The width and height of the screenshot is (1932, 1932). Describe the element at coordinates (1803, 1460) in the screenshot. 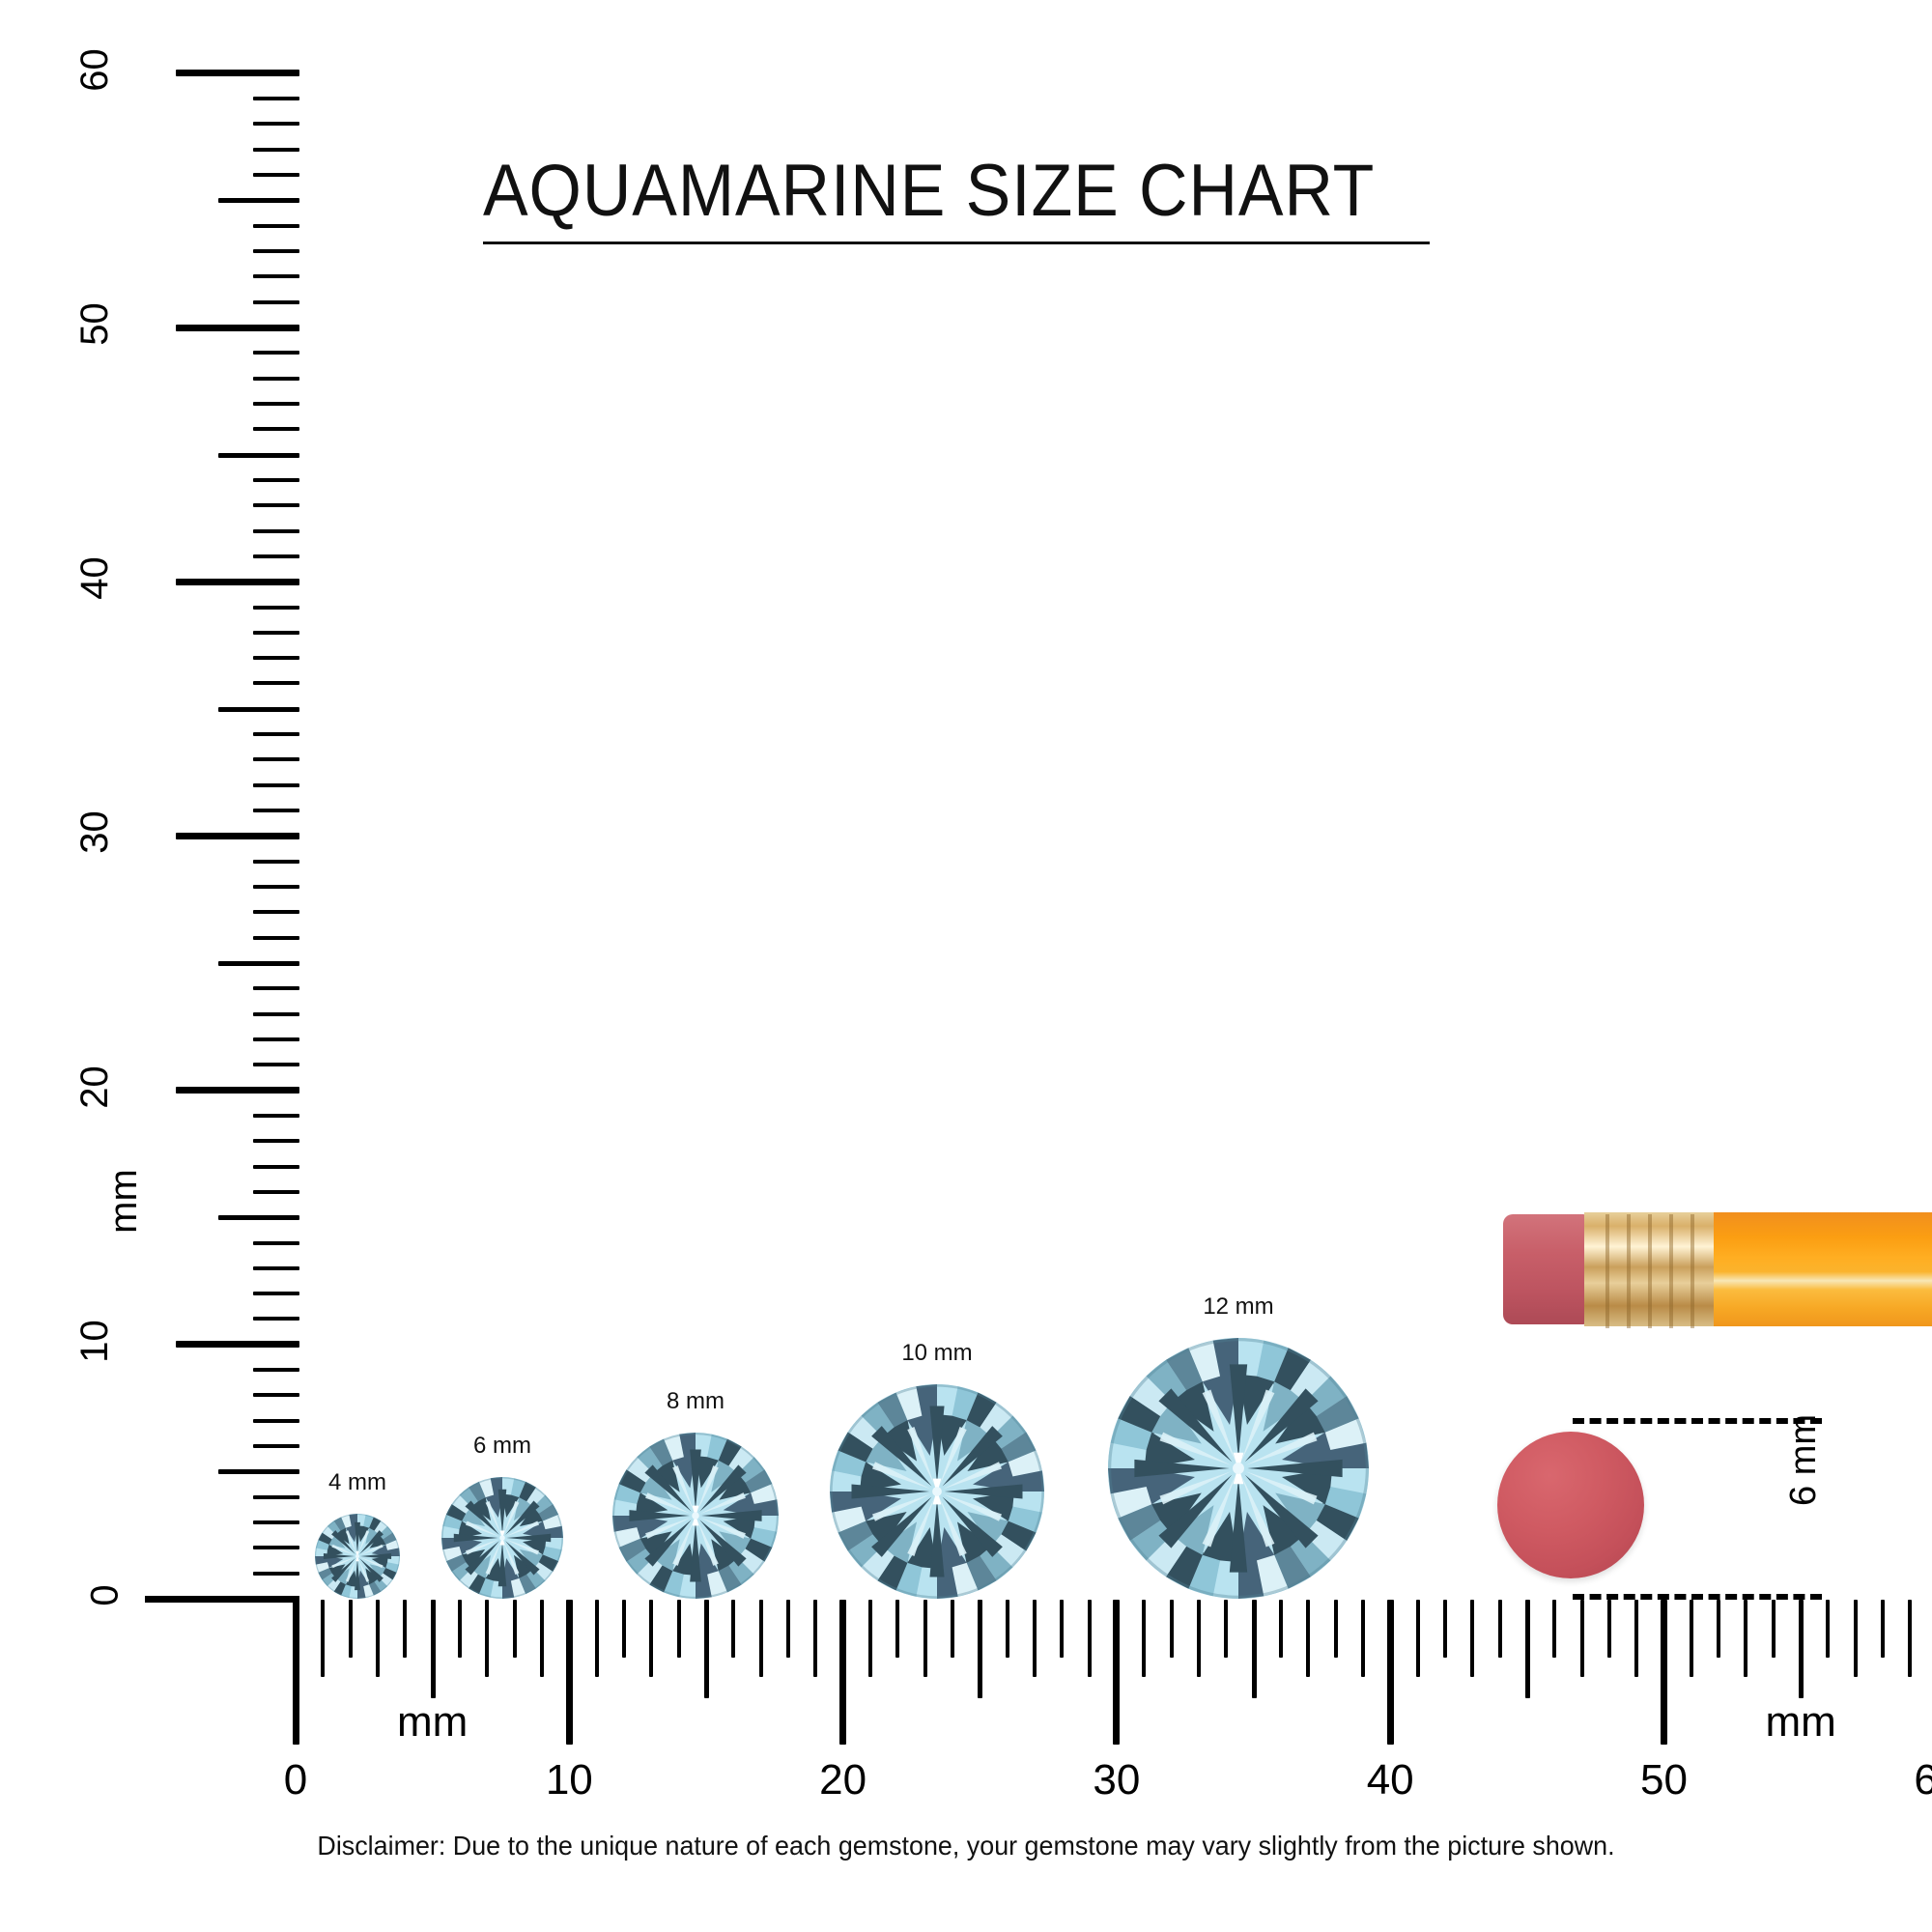

I see `eraser-measure-label: 6 mm` at that location.